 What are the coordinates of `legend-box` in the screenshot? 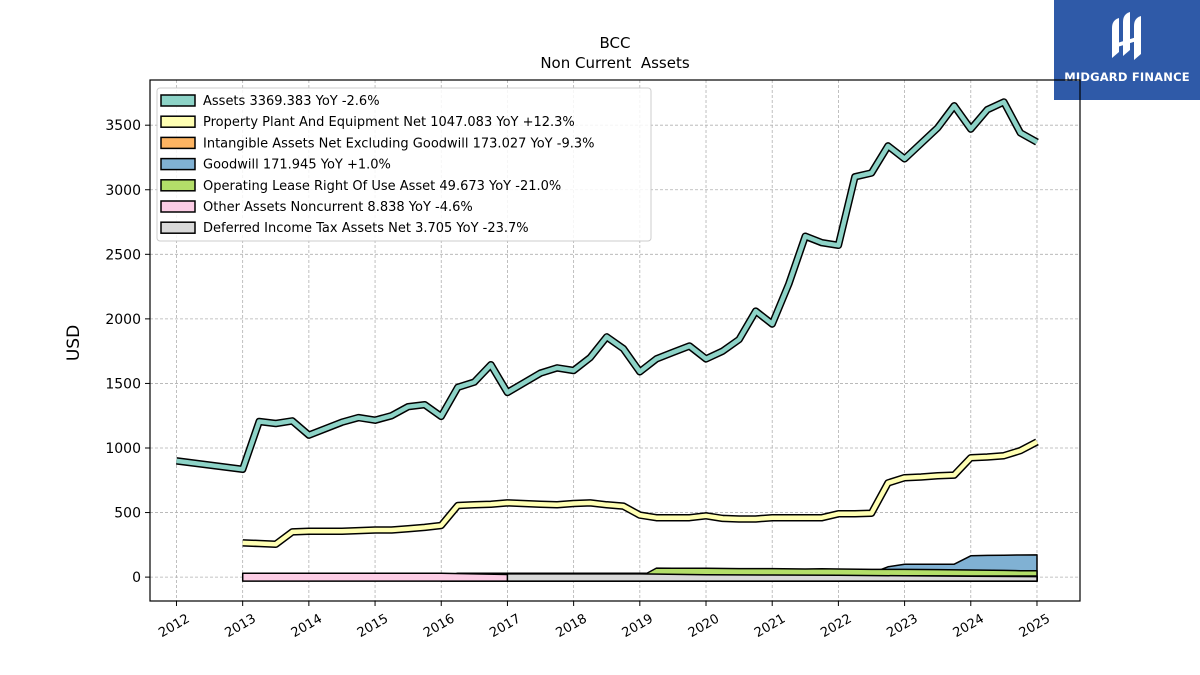 It's located at (404, 164).